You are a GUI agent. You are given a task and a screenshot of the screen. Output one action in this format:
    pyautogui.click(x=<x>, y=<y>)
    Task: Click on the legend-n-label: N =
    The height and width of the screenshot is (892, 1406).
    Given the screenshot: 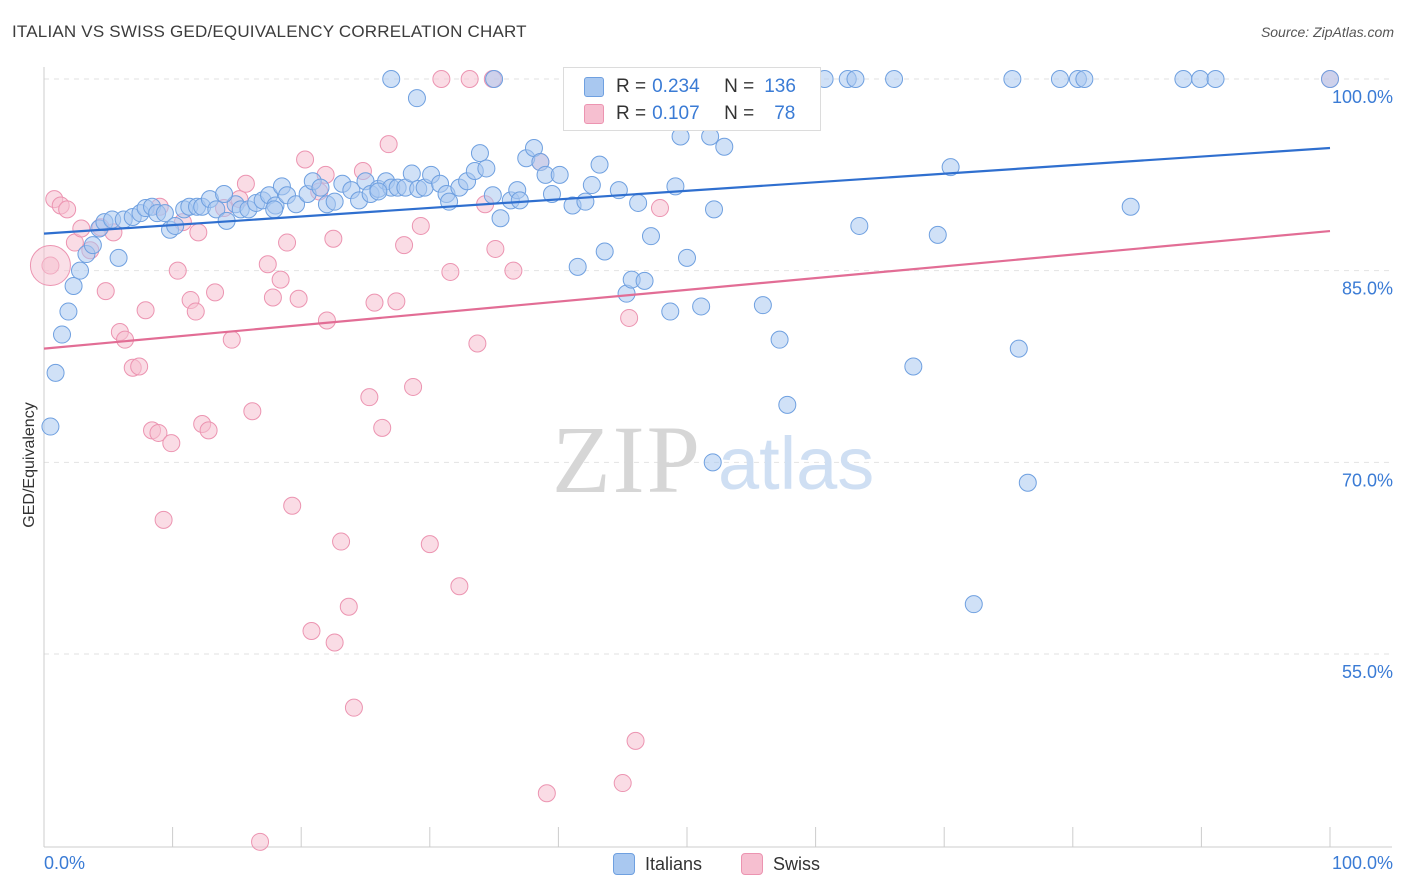 What is the action you would take?
    pyautogui.click(x=739, y=113)
    